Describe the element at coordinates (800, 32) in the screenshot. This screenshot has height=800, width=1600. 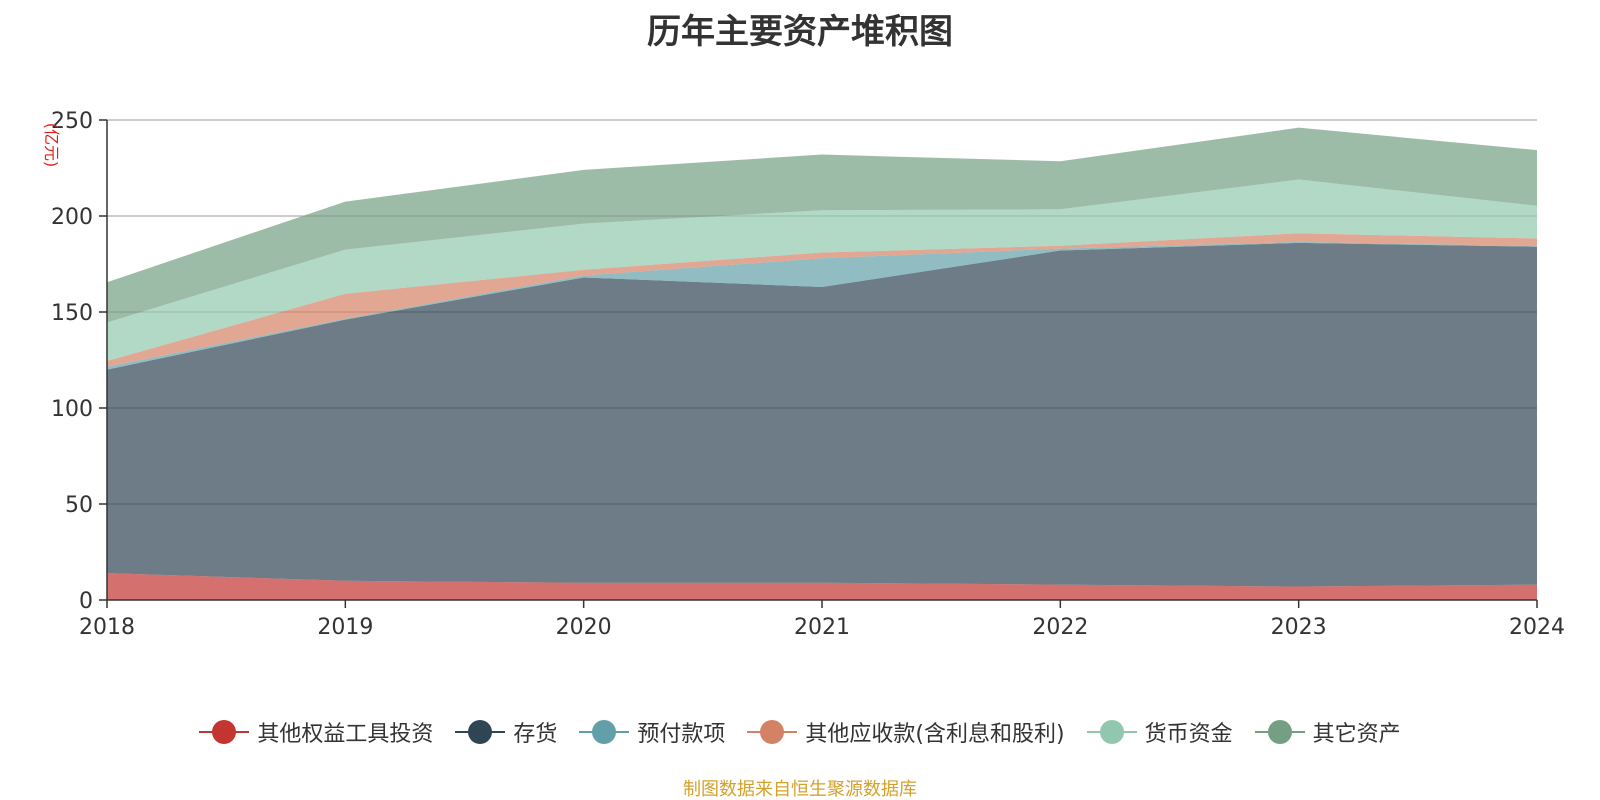
I see `chart-title: 历年主要资产堆积图` at that location.